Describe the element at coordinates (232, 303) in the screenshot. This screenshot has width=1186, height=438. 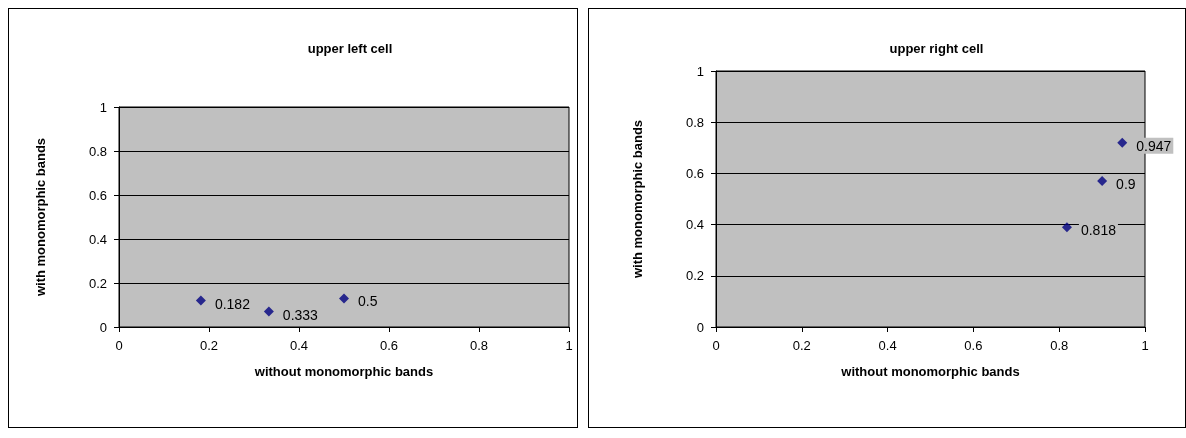
I see `annotation: 0.182` at that location.